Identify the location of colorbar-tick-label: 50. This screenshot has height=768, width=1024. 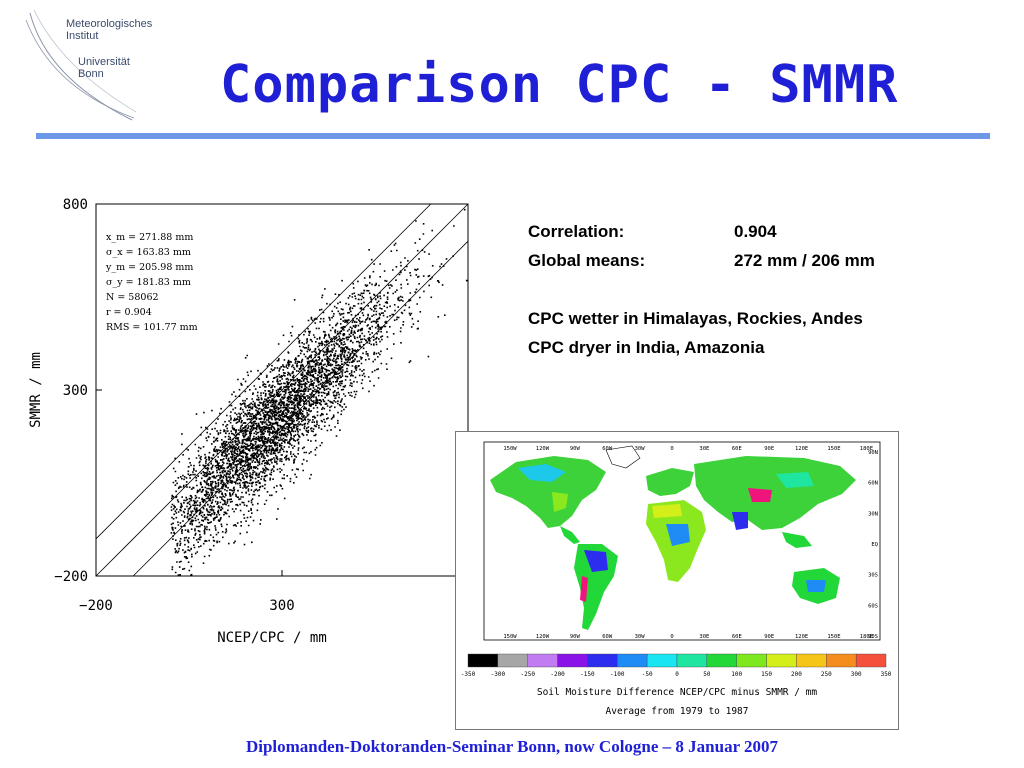
(707, 674).